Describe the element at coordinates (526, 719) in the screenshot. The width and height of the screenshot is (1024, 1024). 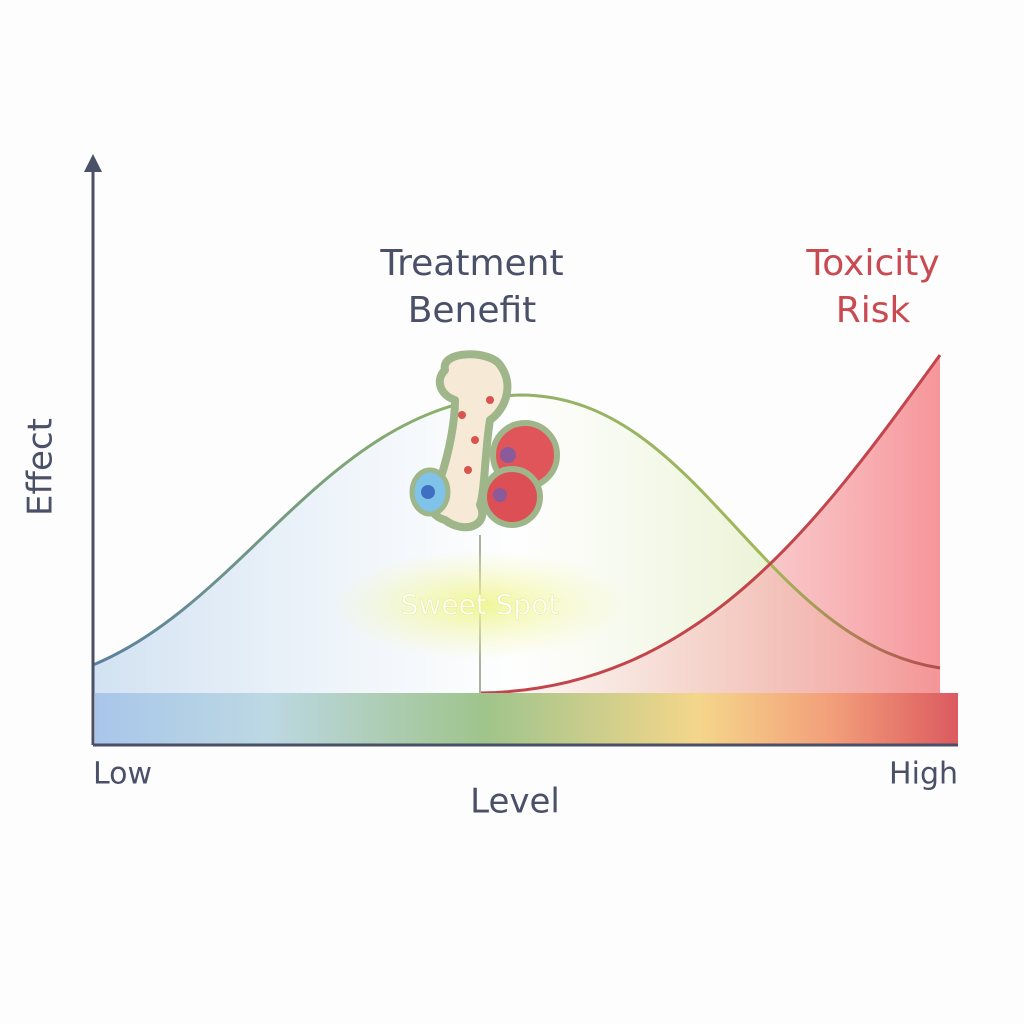
I see `level-bar` at that location.